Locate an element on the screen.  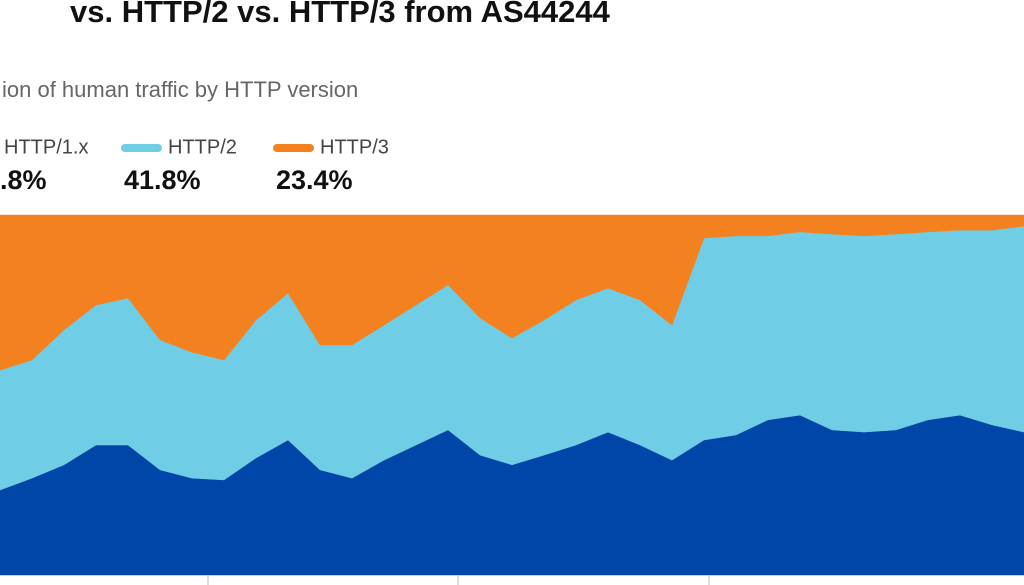
chart-subtitle: ion of human traffic by HTTP version is located at coordinates (180, 89).